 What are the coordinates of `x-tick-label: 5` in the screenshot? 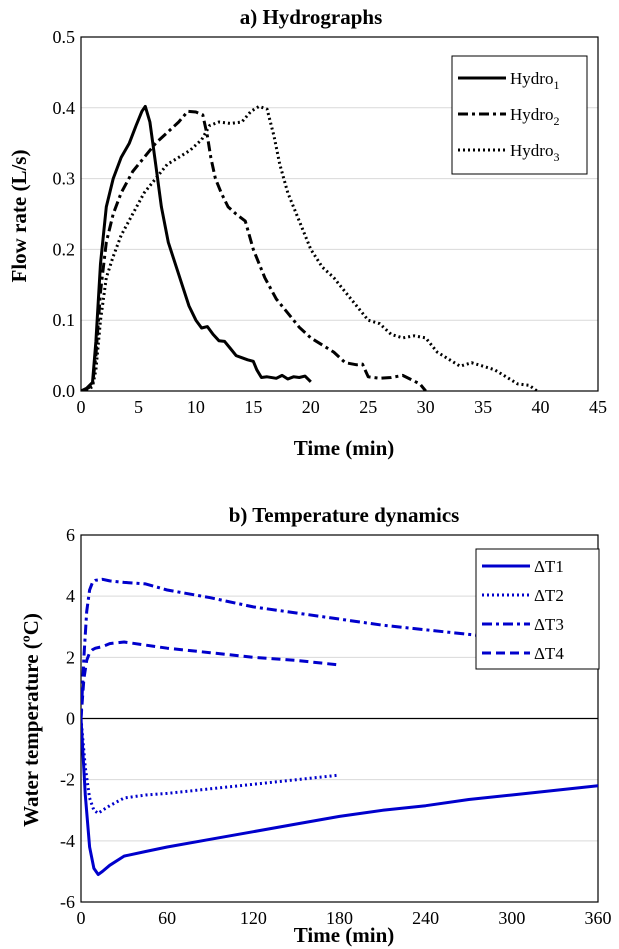 It's located at (138, 407).